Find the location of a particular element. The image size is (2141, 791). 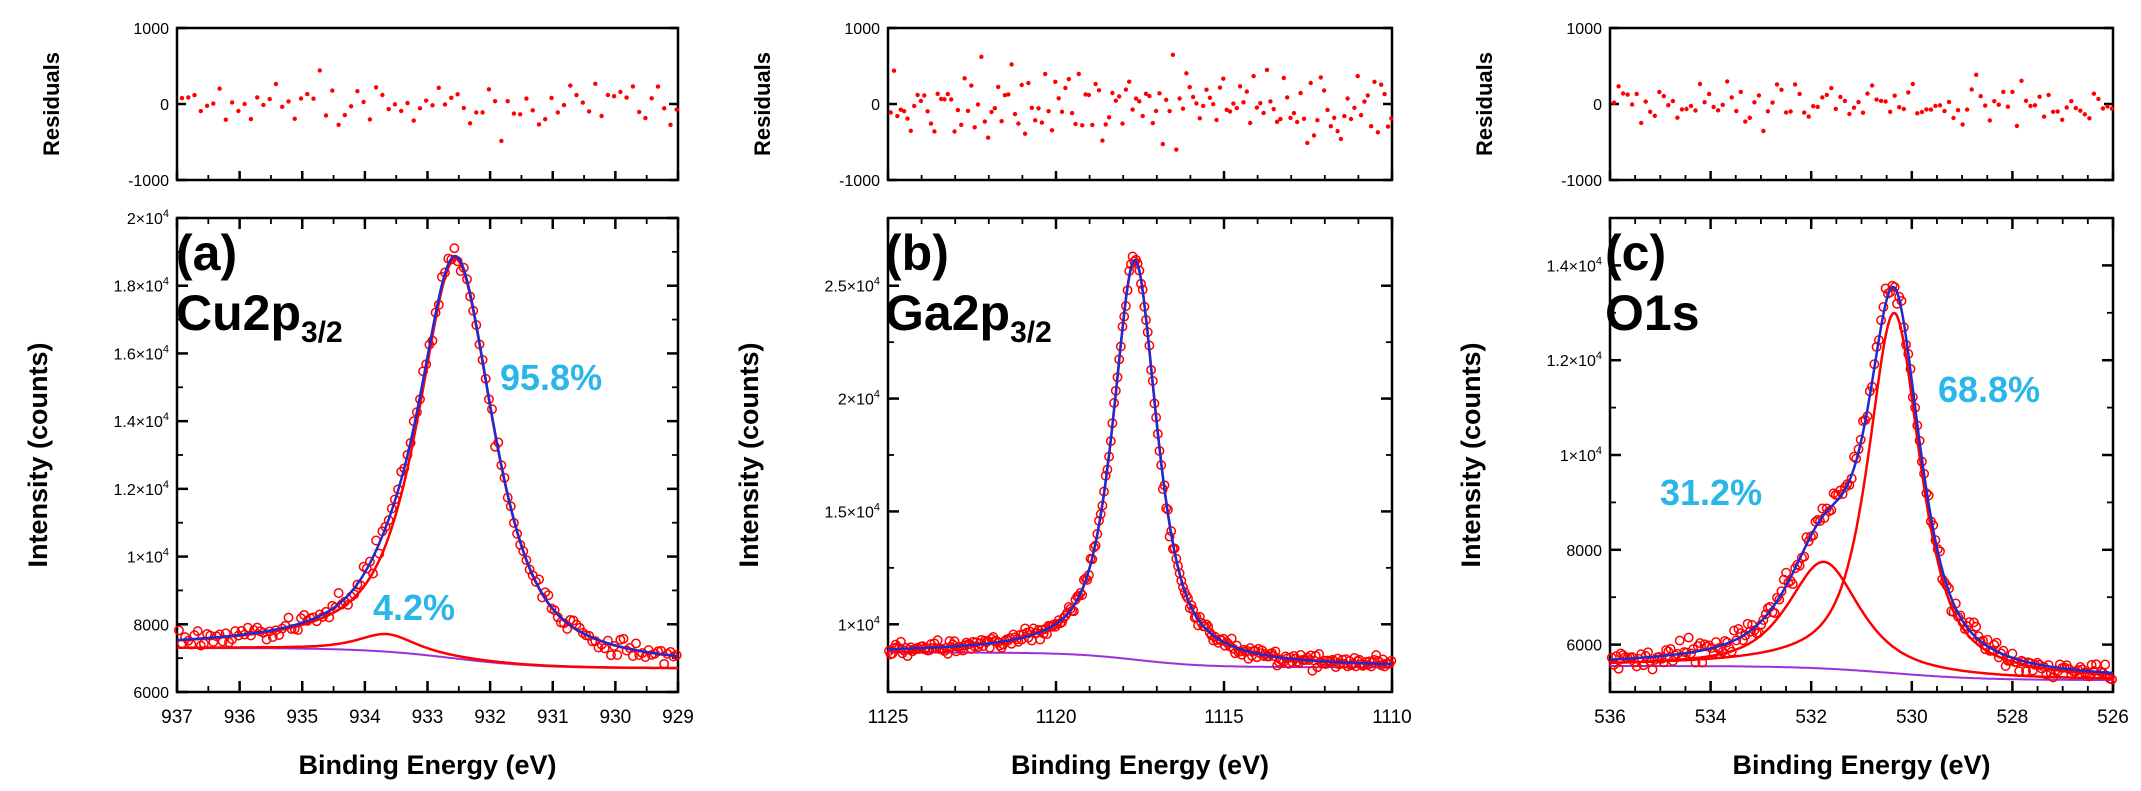

x-tick-label: 1120 is located at coordinates (1056, 717).